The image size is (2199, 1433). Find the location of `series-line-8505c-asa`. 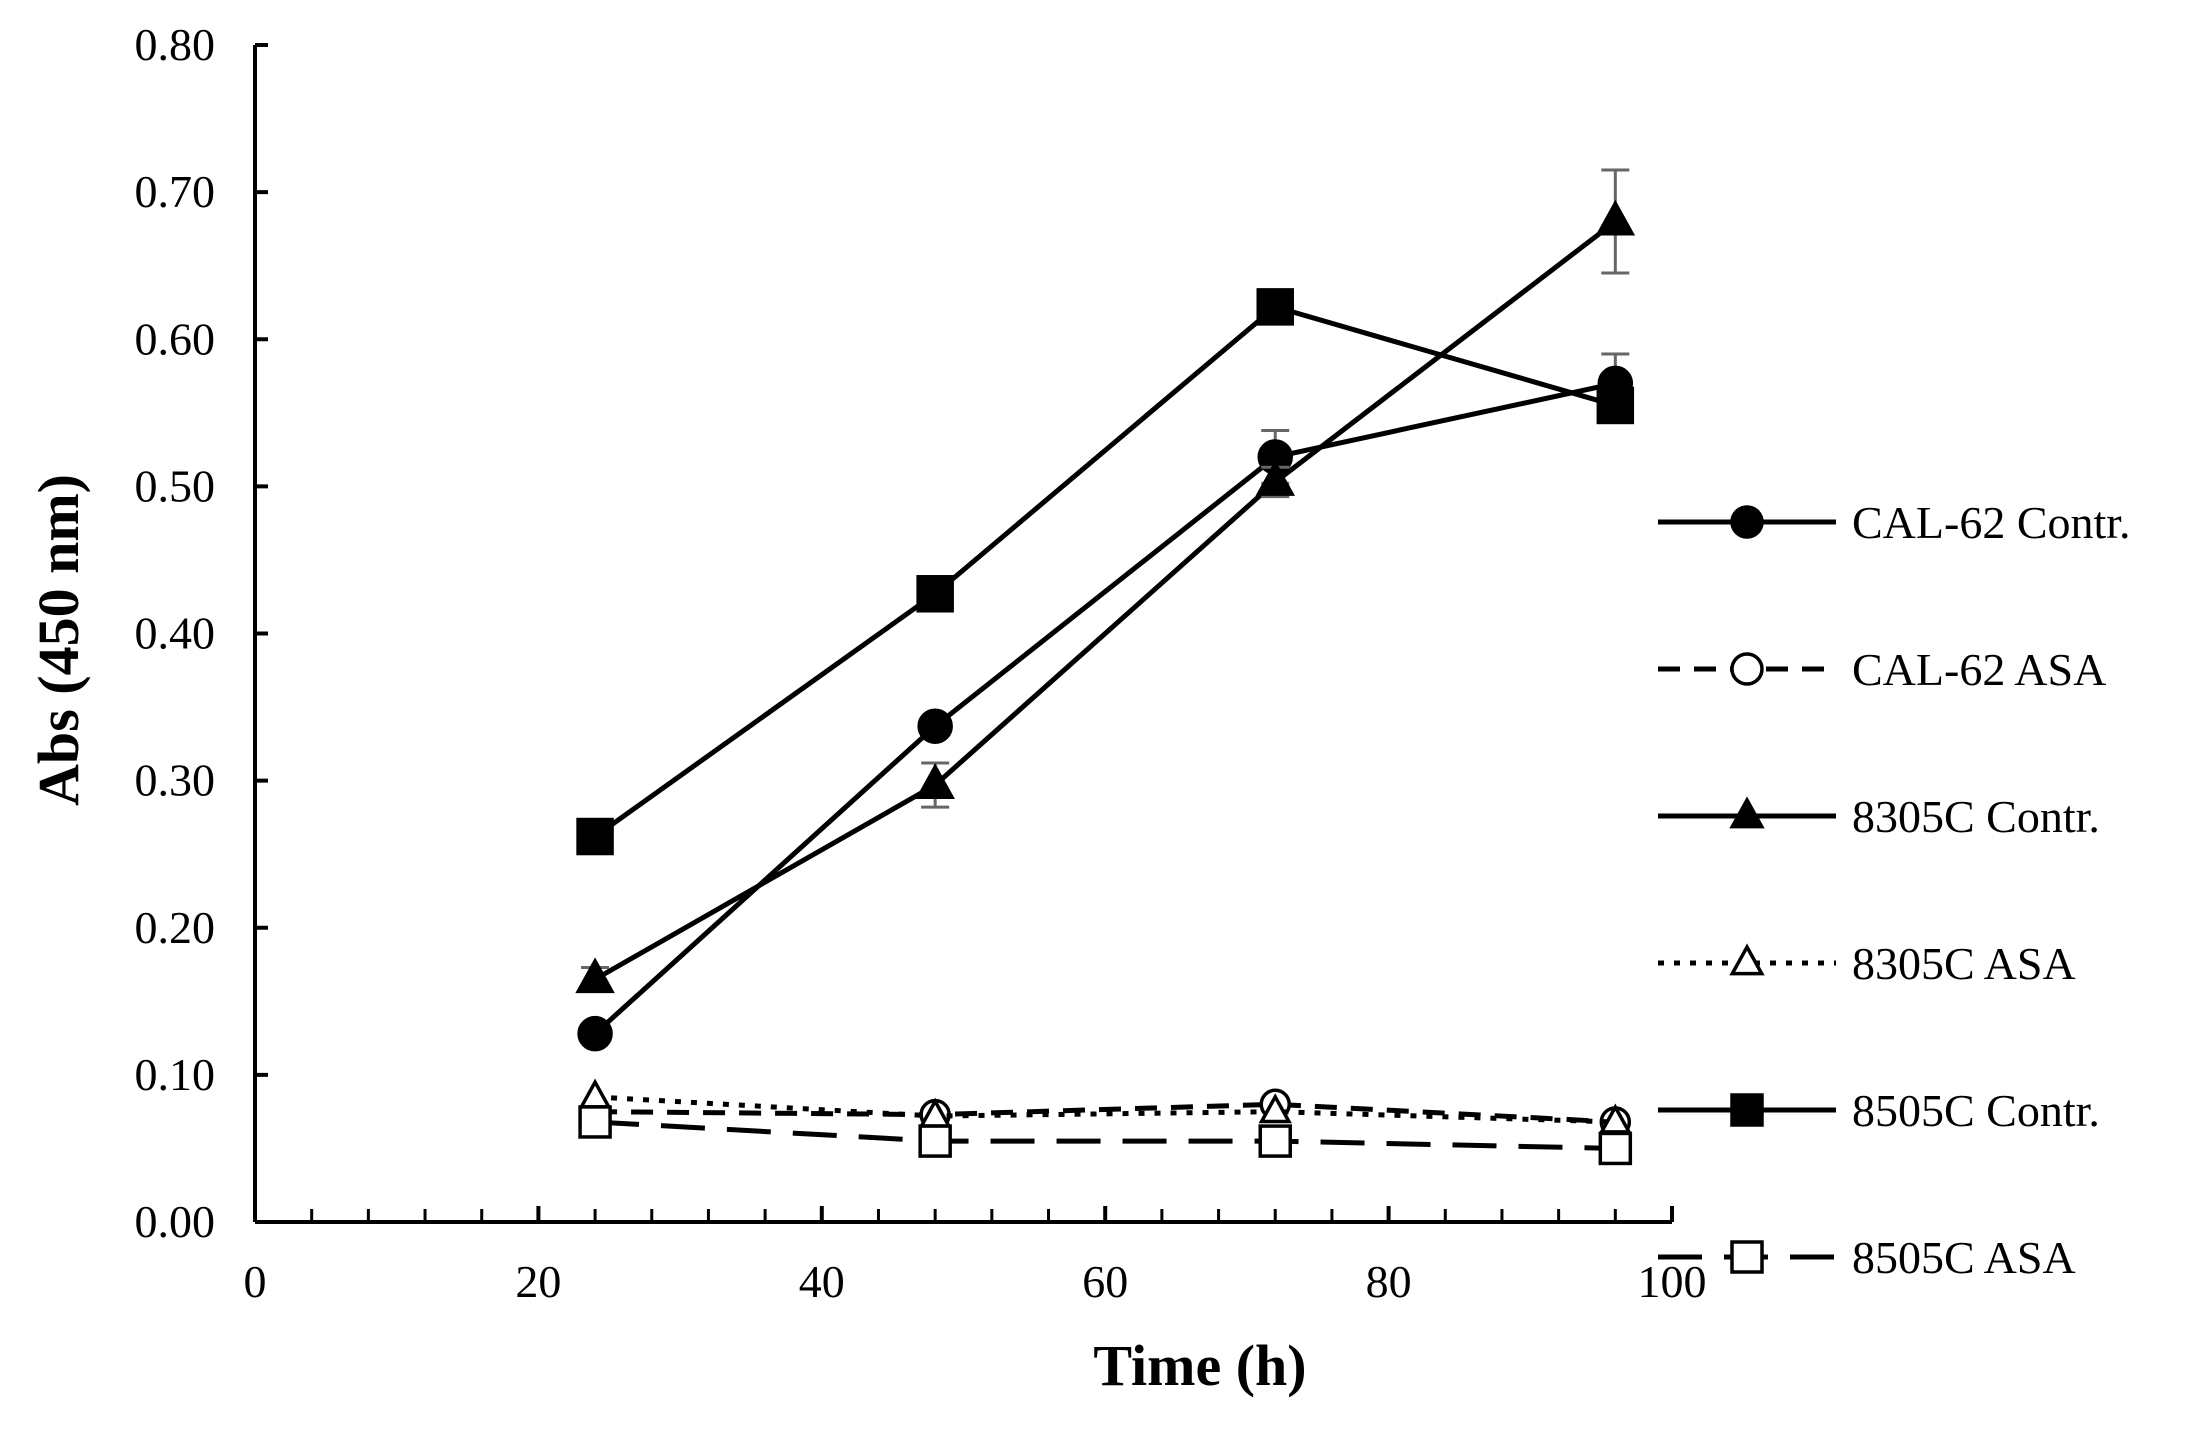

series-line-8505c-asa is located at coordinates (1105, 1135).